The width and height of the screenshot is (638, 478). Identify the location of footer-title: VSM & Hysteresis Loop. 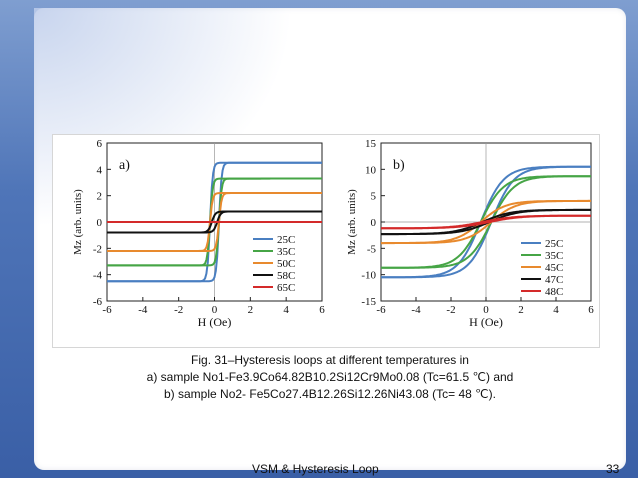
(315, 469).